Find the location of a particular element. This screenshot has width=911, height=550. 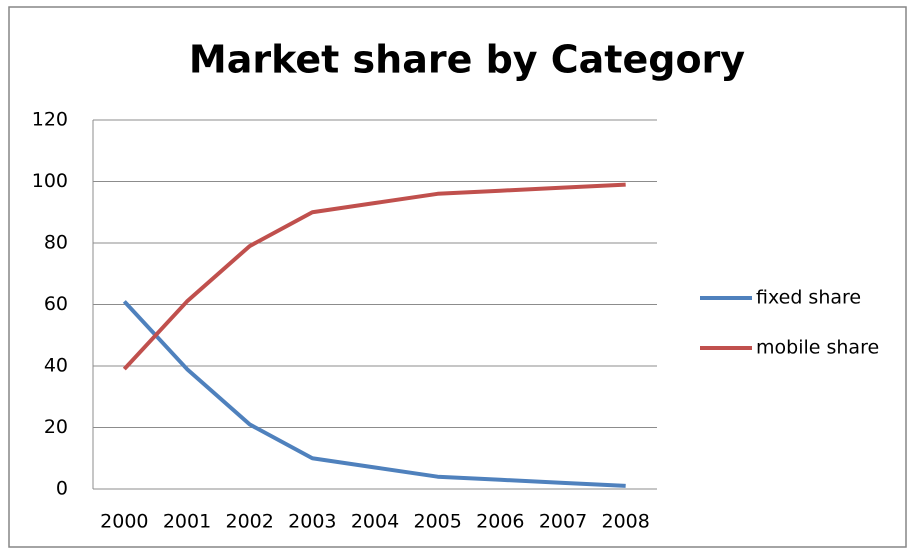

x-tick-label: 2004 is located at coordinates (375, 522).